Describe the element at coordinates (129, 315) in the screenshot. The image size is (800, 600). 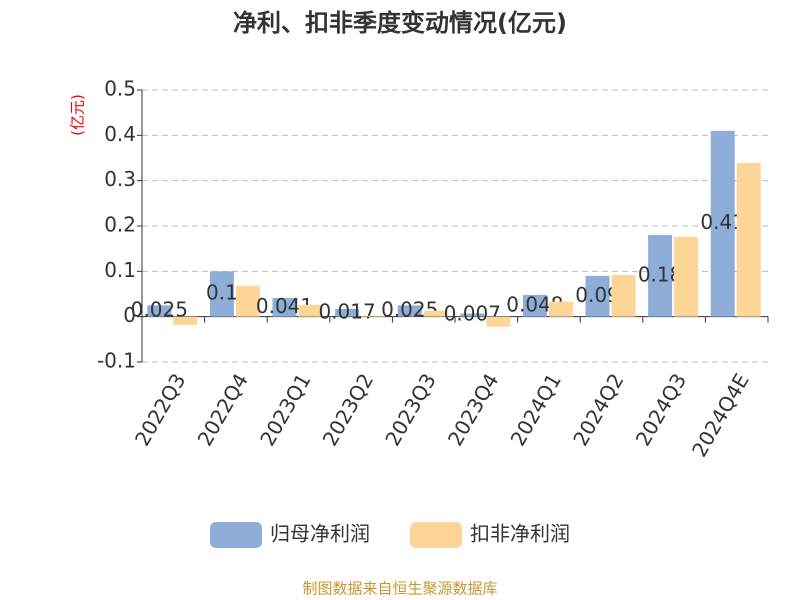
I see `y-tick-label: 0` at that location.